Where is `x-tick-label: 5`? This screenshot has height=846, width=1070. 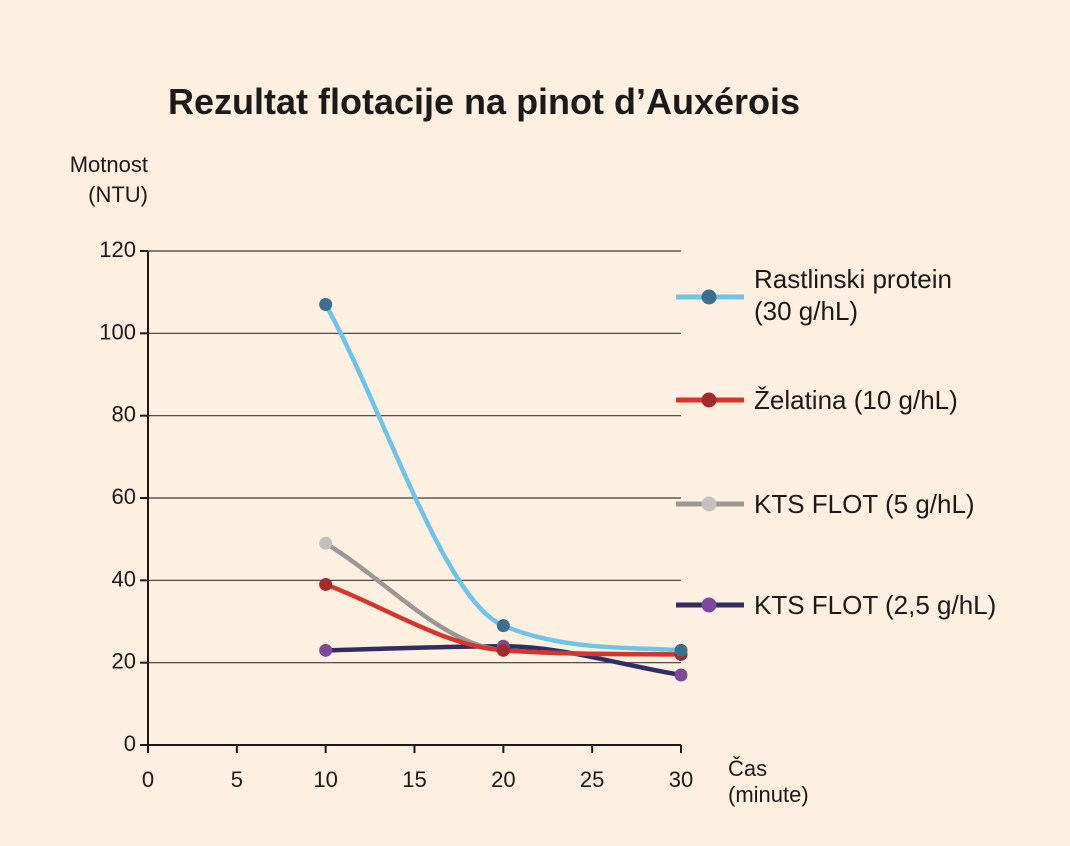
x-tick-label: 5 is located at coordinates (237, 779).